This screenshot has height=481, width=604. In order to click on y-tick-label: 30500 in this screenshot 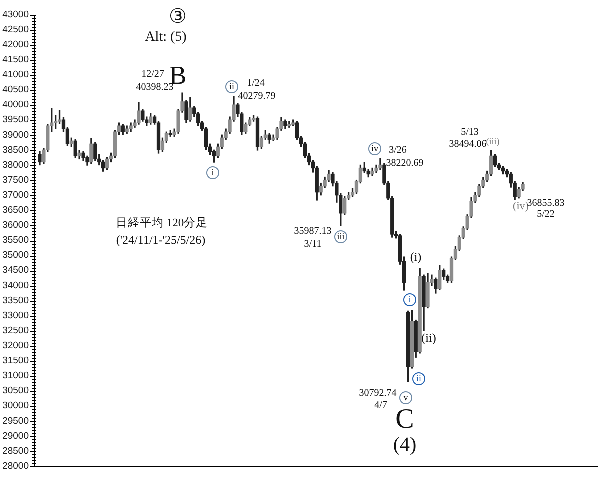, I will do `click(15, 391)`.